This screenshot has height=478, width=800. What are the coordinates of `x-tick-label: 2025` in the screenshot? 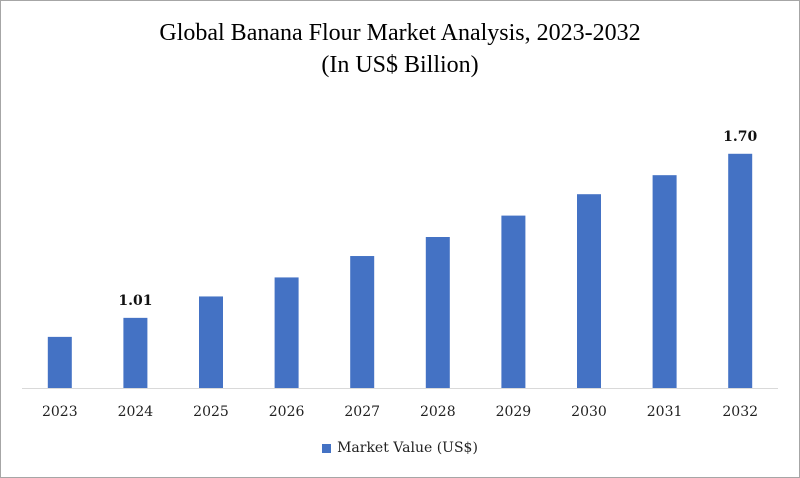 It's located at (211, 412).